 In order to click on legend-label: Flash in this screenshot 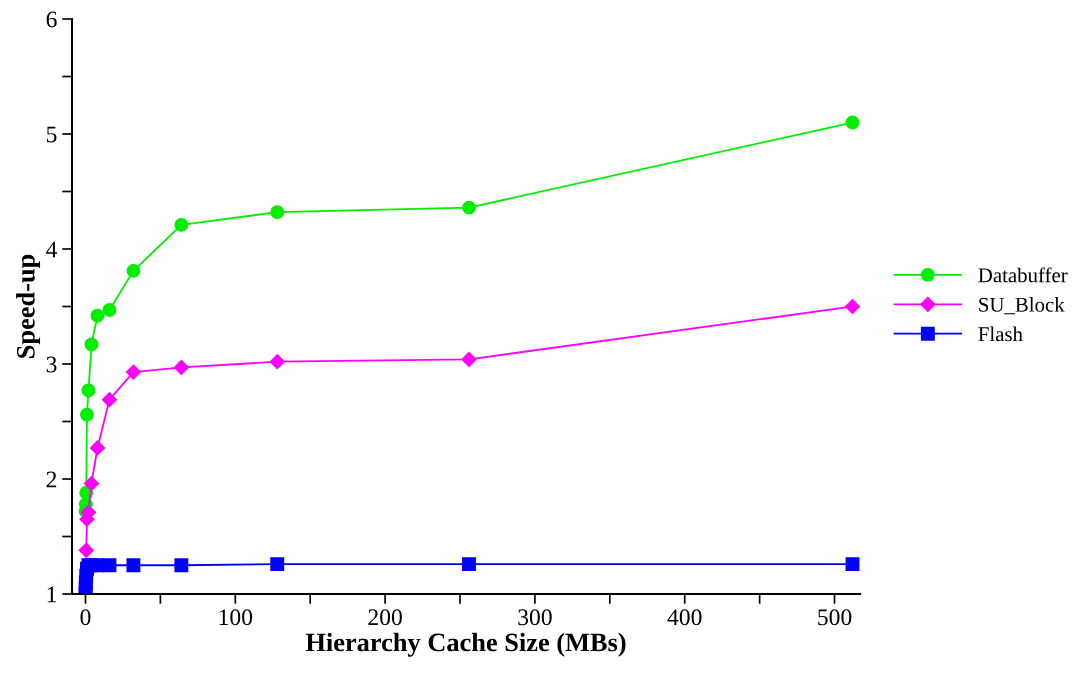, I will do `click(1000, 334)`.